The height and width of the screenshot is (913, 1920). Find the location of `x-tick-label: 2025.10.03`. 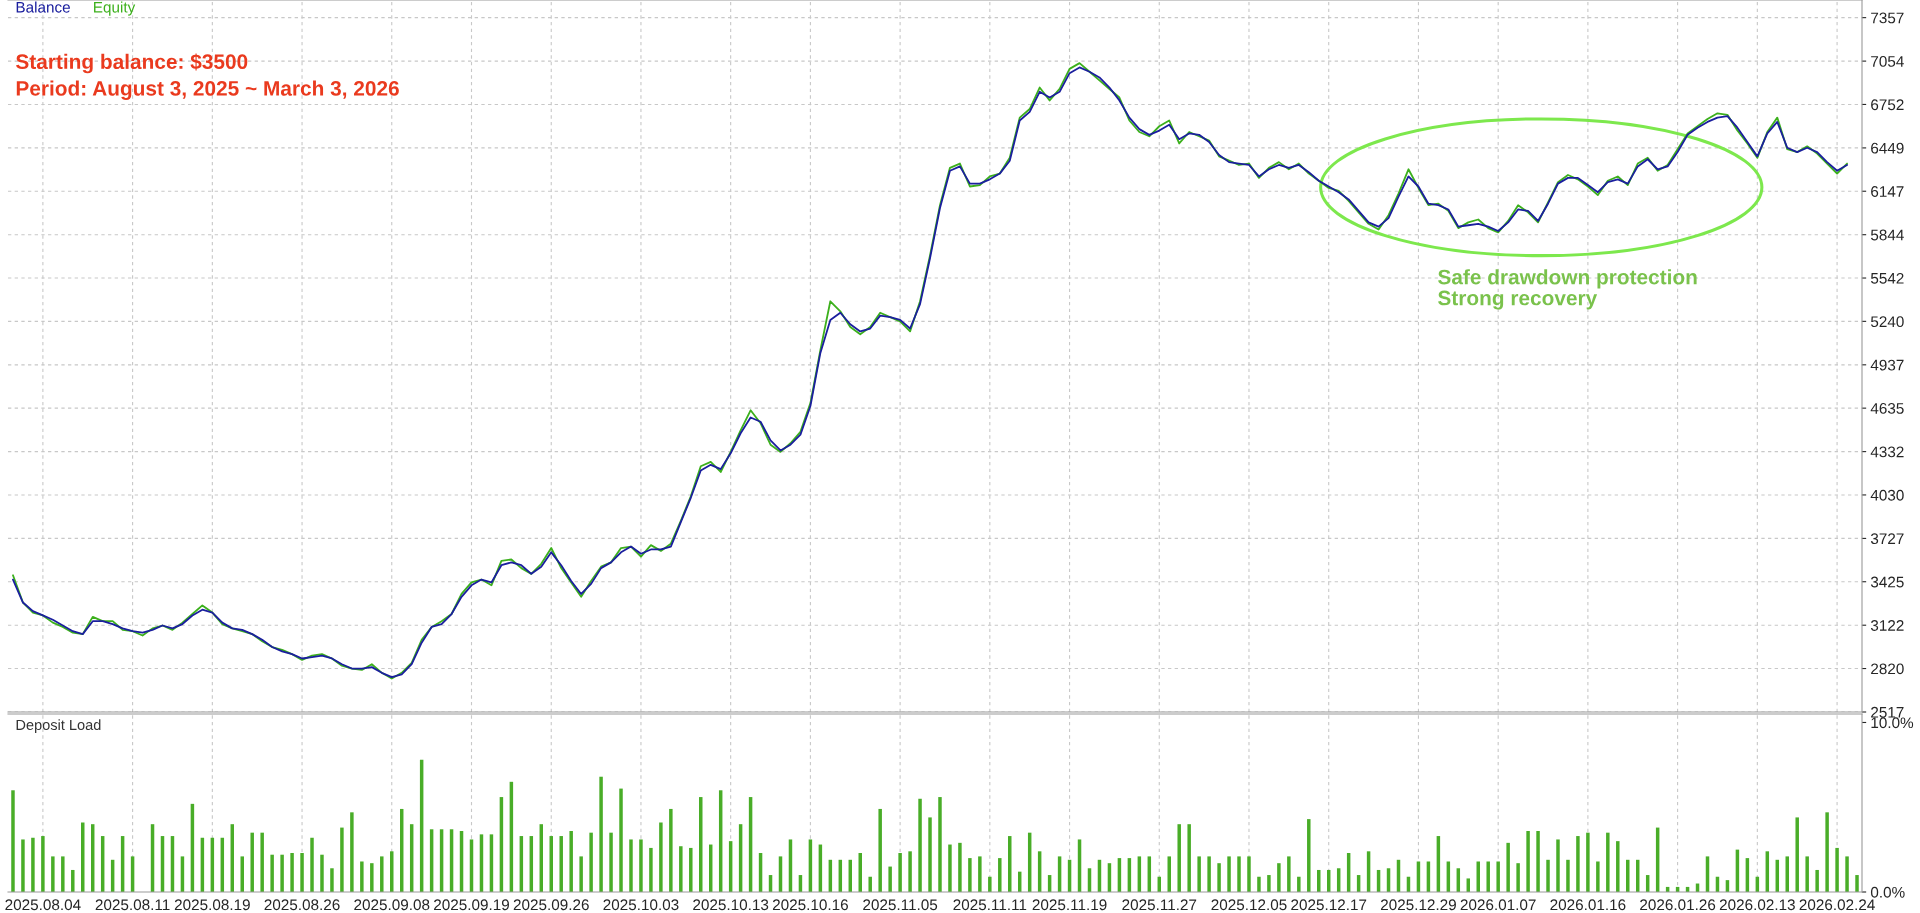

x-tick-label: 2025.10.03 is located at coordinates (641, 905).